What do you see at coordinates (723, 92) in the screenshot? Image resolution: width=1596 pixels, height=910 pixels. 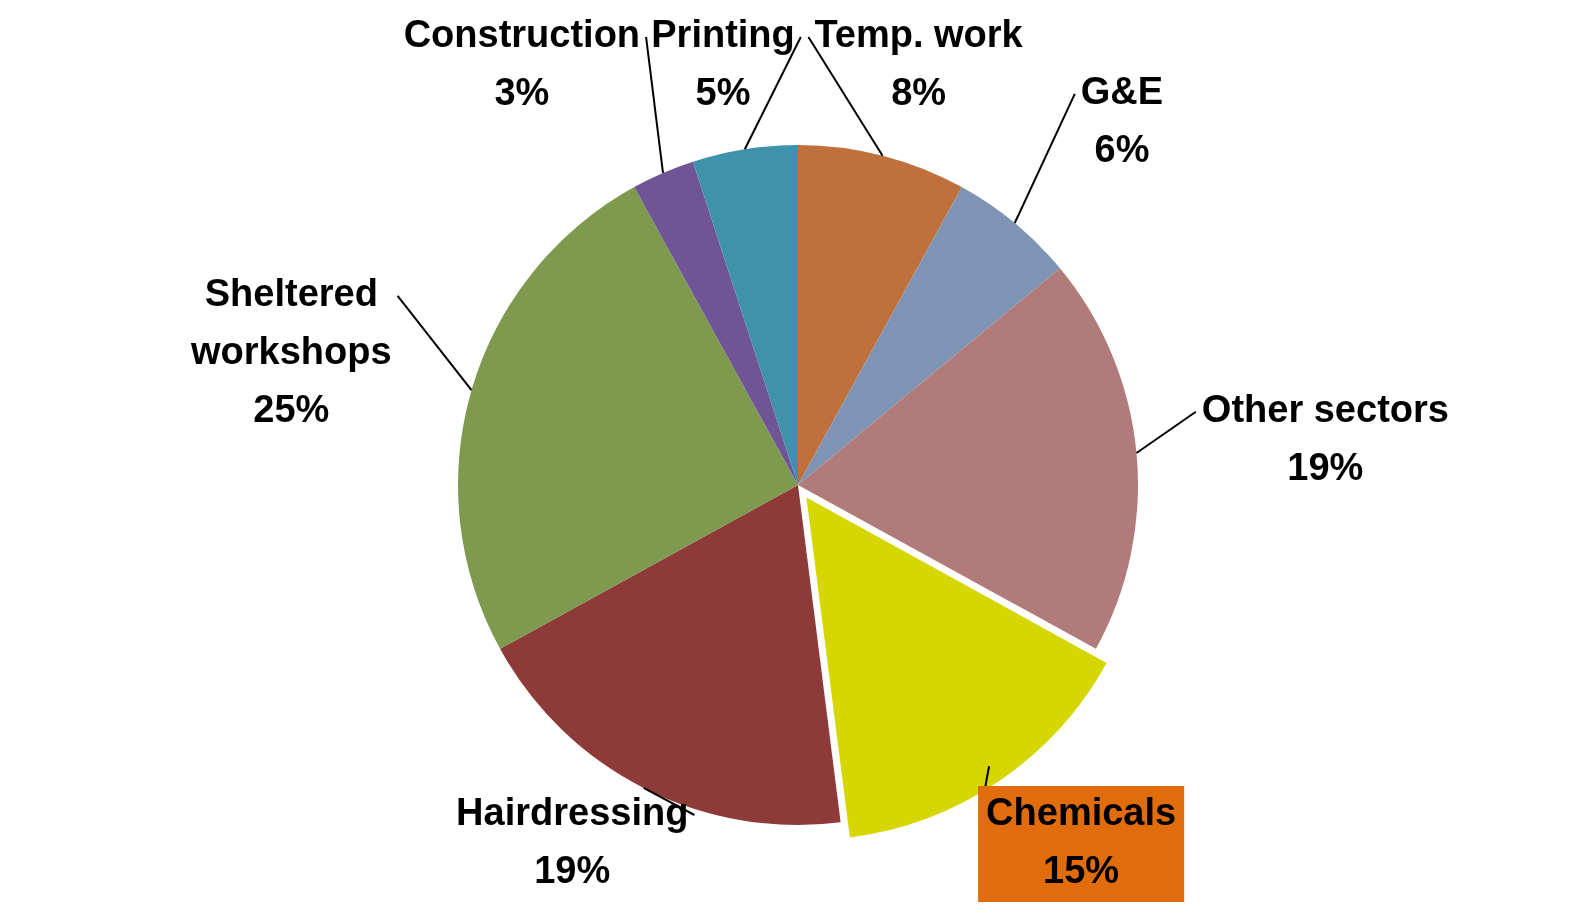 I see `data-label: 5%` at bounding box center [723, 92].